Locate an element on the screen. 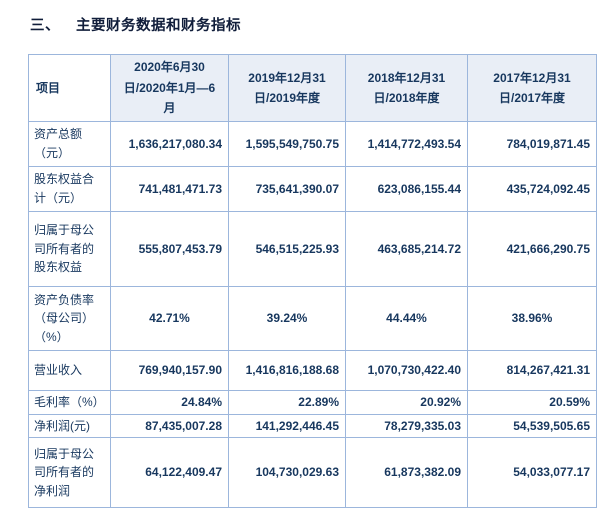 This screenshot has height=508, width=602. row-label: 归属于母公司所有者的净利润 is located at coordinates (69, 472).